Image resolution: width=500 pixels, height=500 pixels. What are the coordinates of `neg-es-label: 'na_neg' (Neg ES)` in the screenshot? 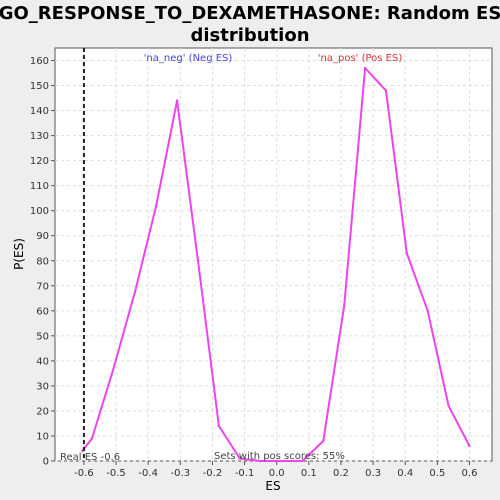 It's located at (188, 58).